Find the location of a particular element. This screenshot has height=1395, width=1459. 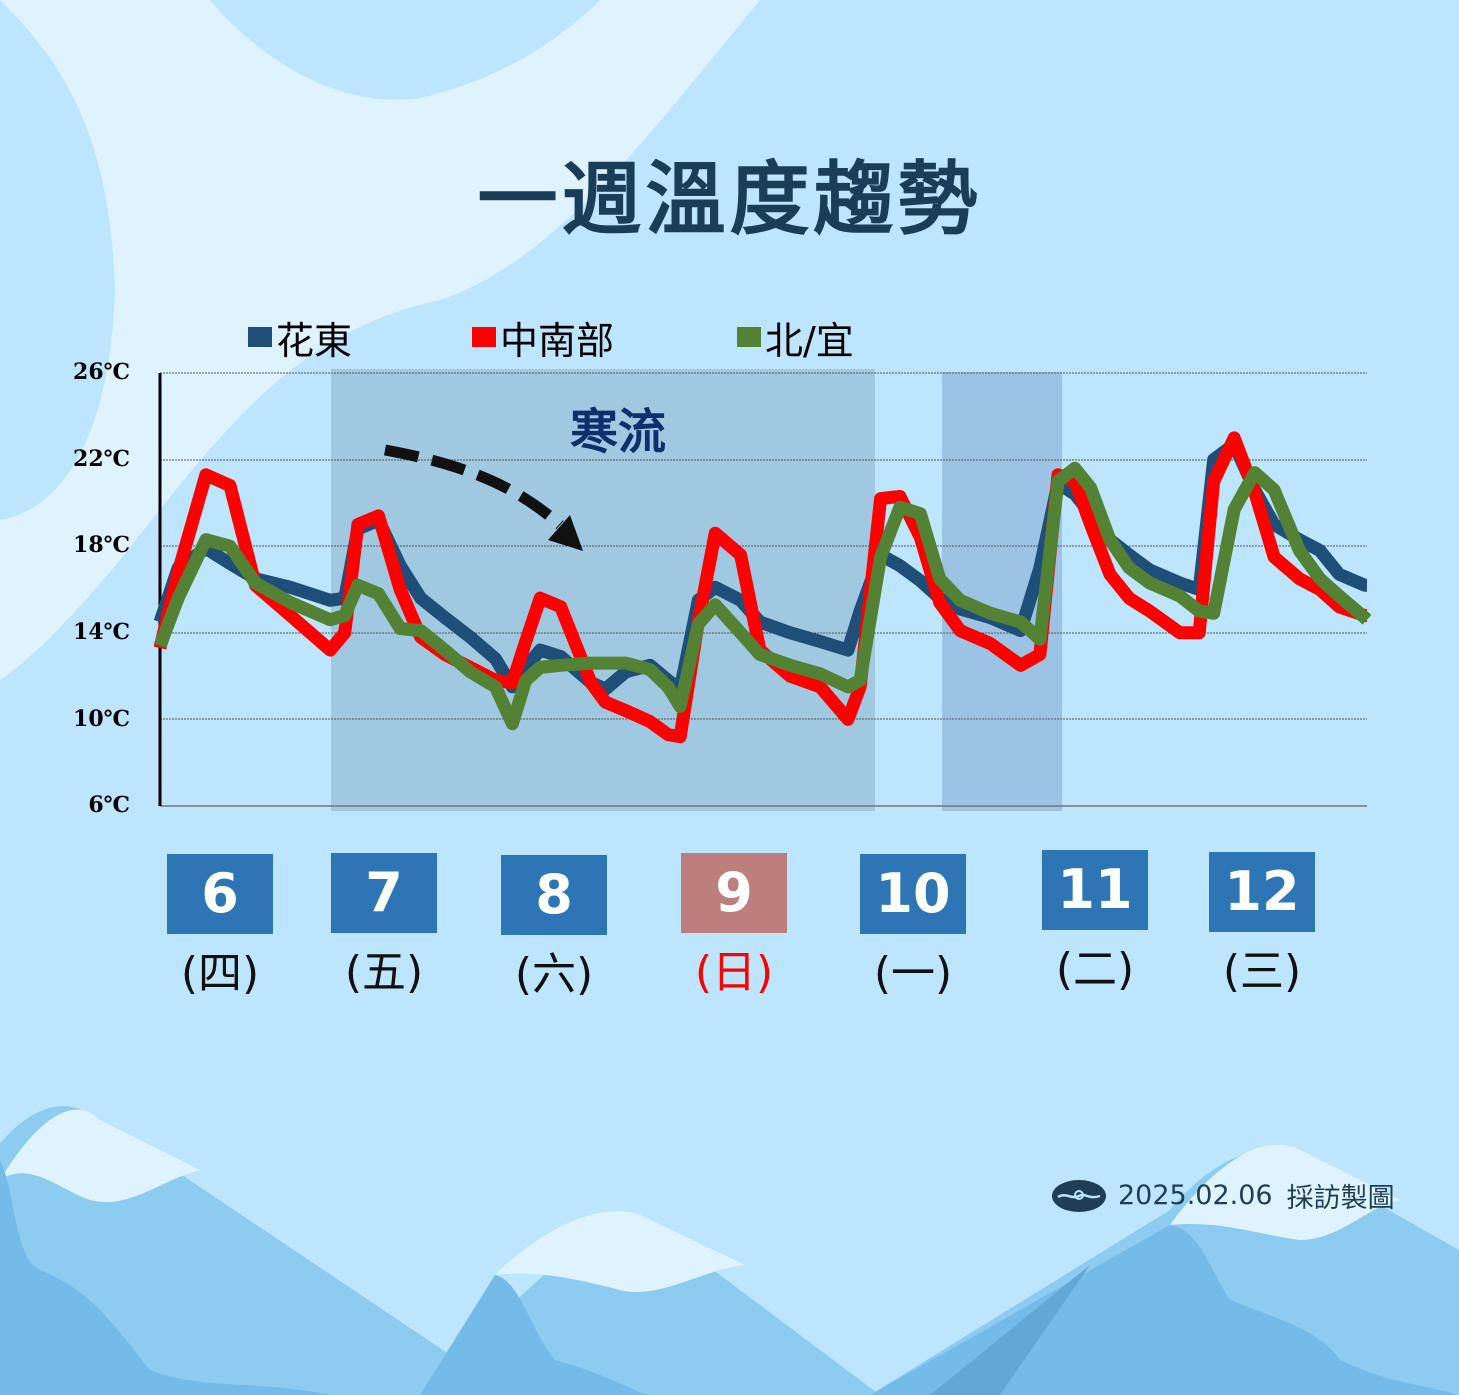

y-tick-26: 26℃ is located at coordinates (101, 372).